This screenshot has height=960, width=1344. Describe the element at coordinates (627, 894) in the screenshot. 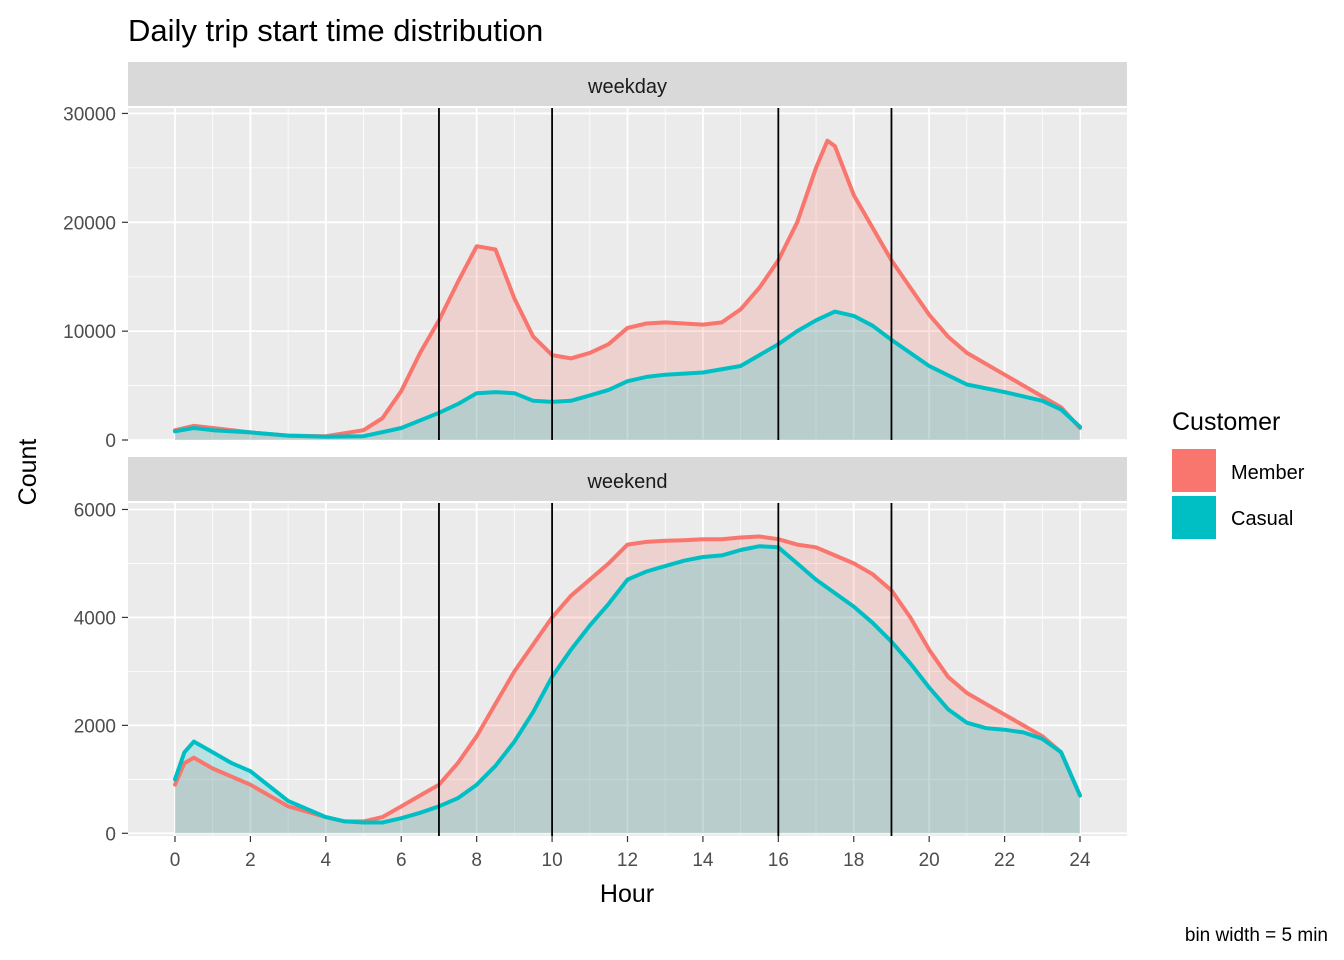

I see `x-axis-title: Hour` at that location.